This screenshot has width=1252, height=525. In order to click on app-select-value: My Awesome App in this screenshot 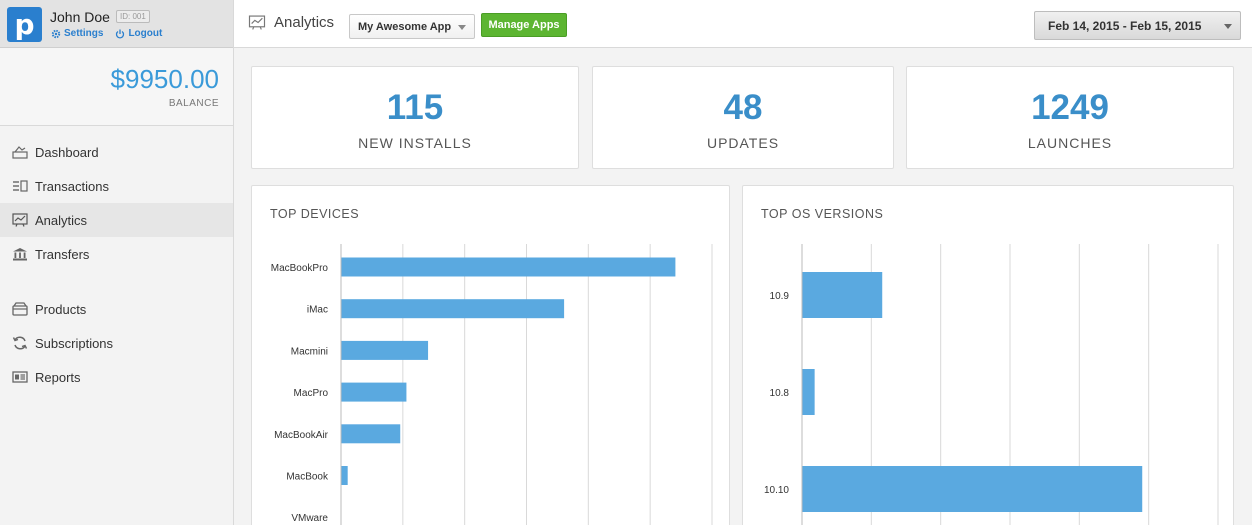, I will do `click(405, 27)`.